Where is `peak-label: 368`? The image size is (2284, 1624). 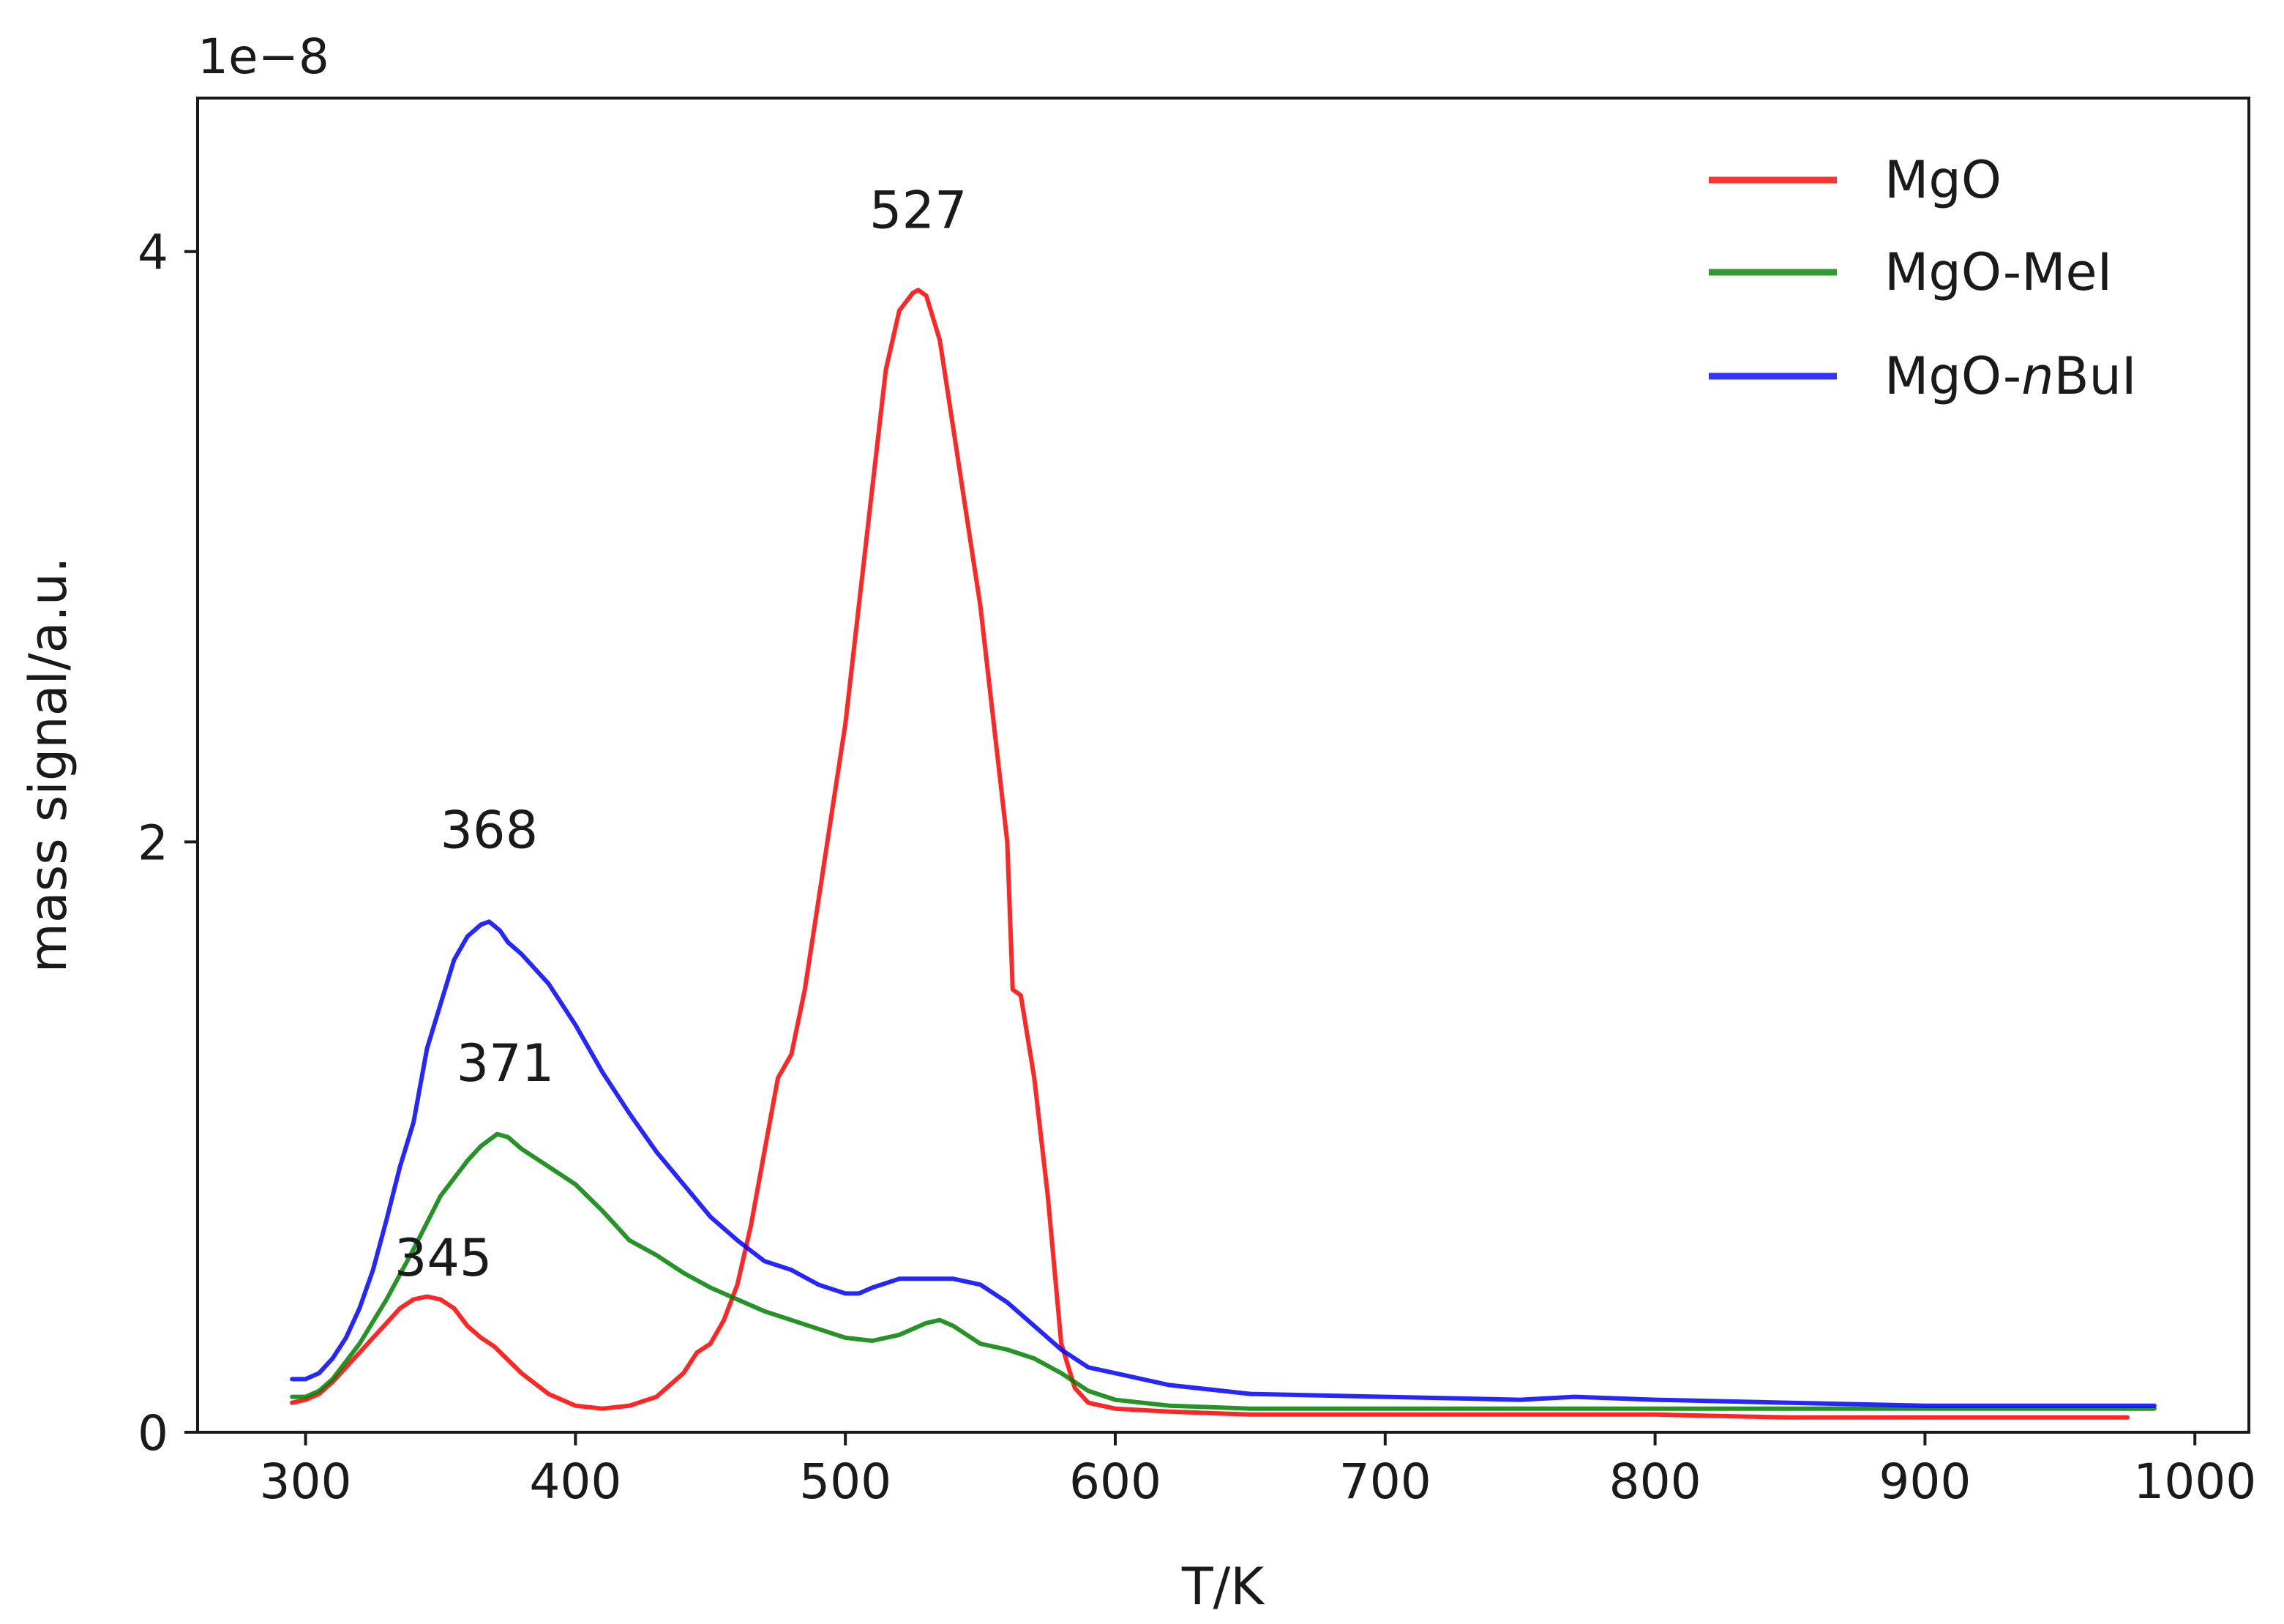 peak-label: 368 is located at coordinates (490, 830).